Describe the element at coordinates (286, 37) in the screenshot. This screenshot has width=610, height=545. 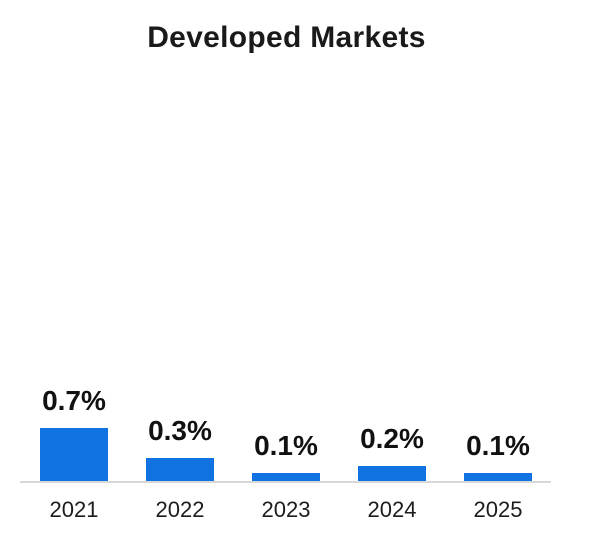
I see `chart-title: Developed Markets` at that location.